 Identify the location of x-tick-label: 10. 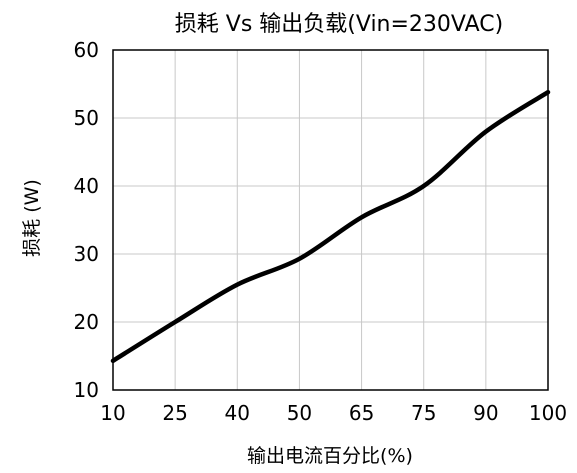
(112, 413).